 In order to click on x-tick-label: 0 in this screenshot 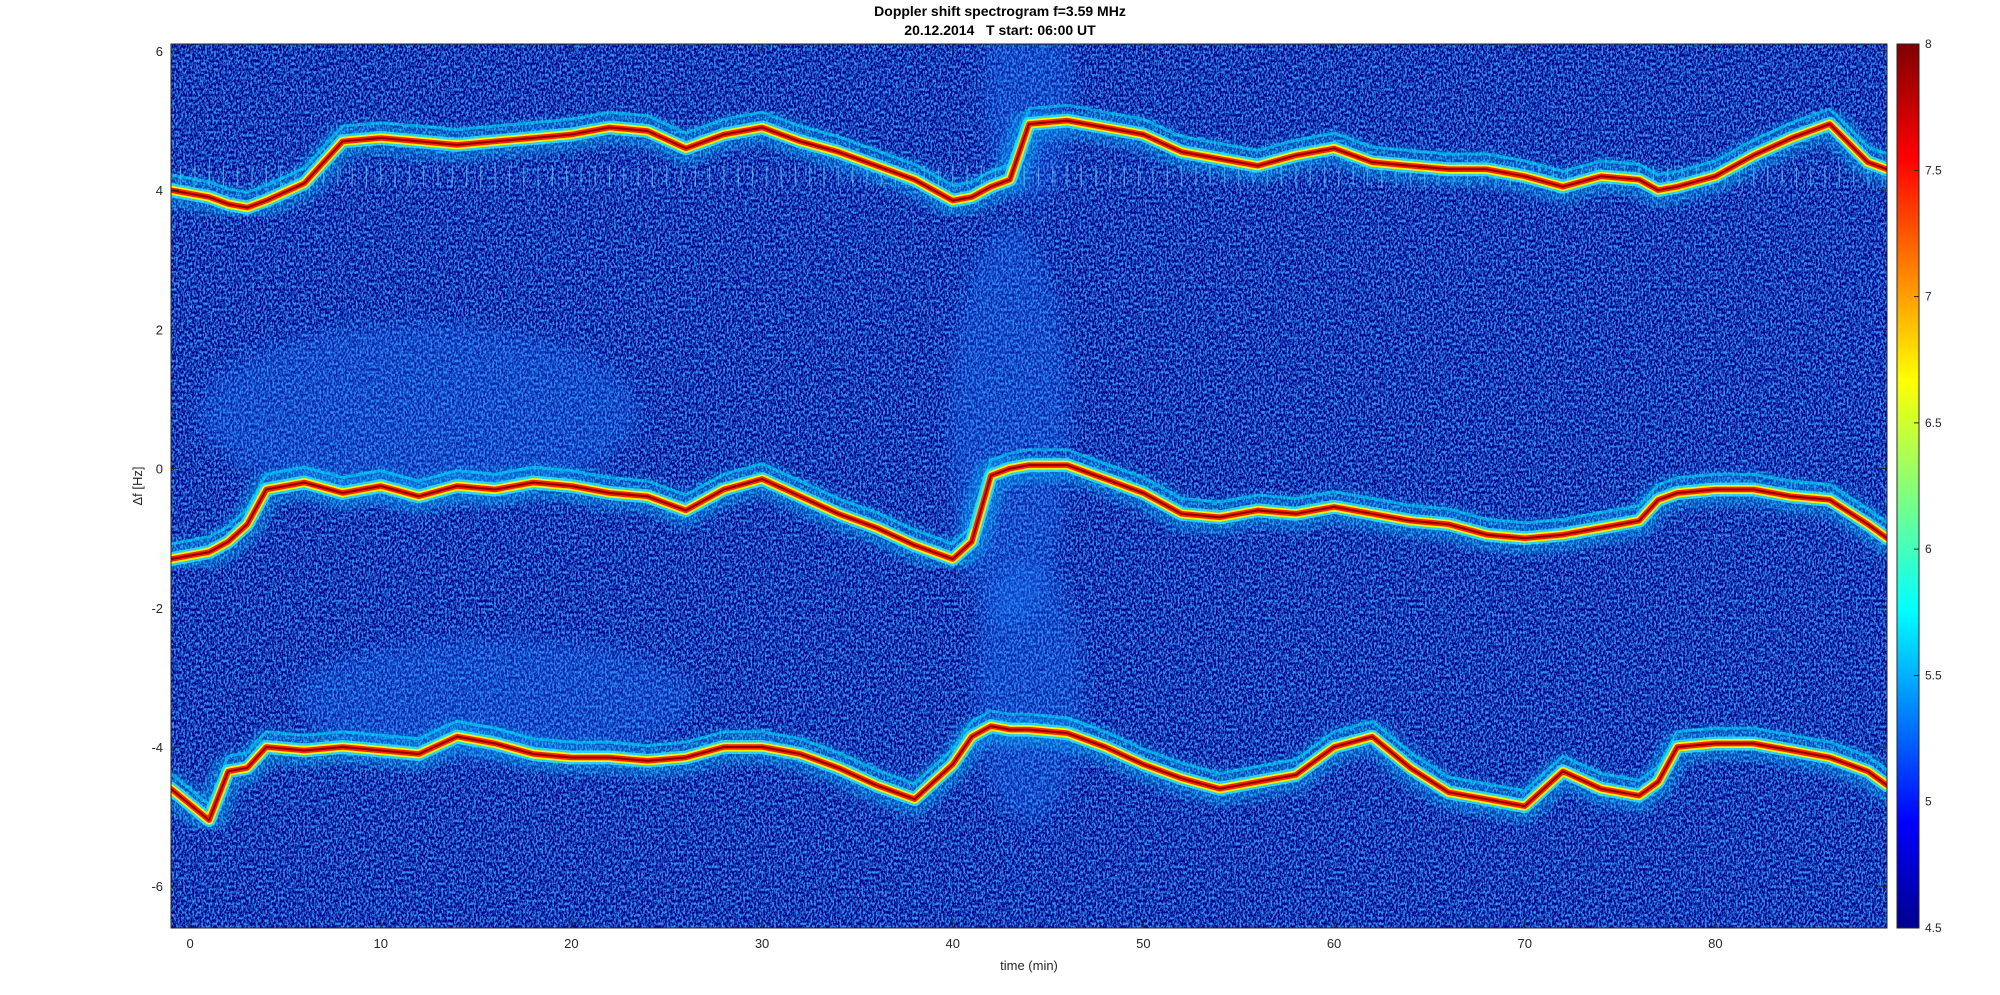, I will do `click(189, 943)`.